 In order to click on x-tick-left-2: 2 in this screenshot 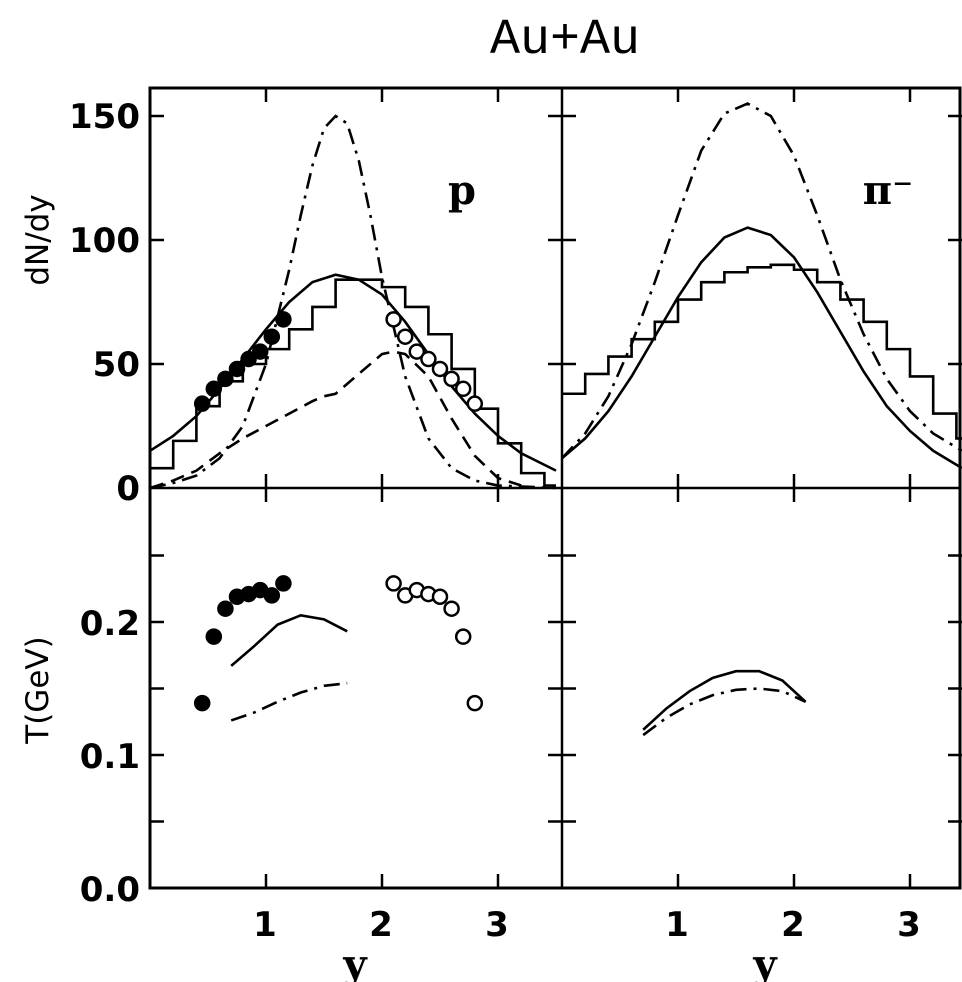, I will do `click(381, 925)`.